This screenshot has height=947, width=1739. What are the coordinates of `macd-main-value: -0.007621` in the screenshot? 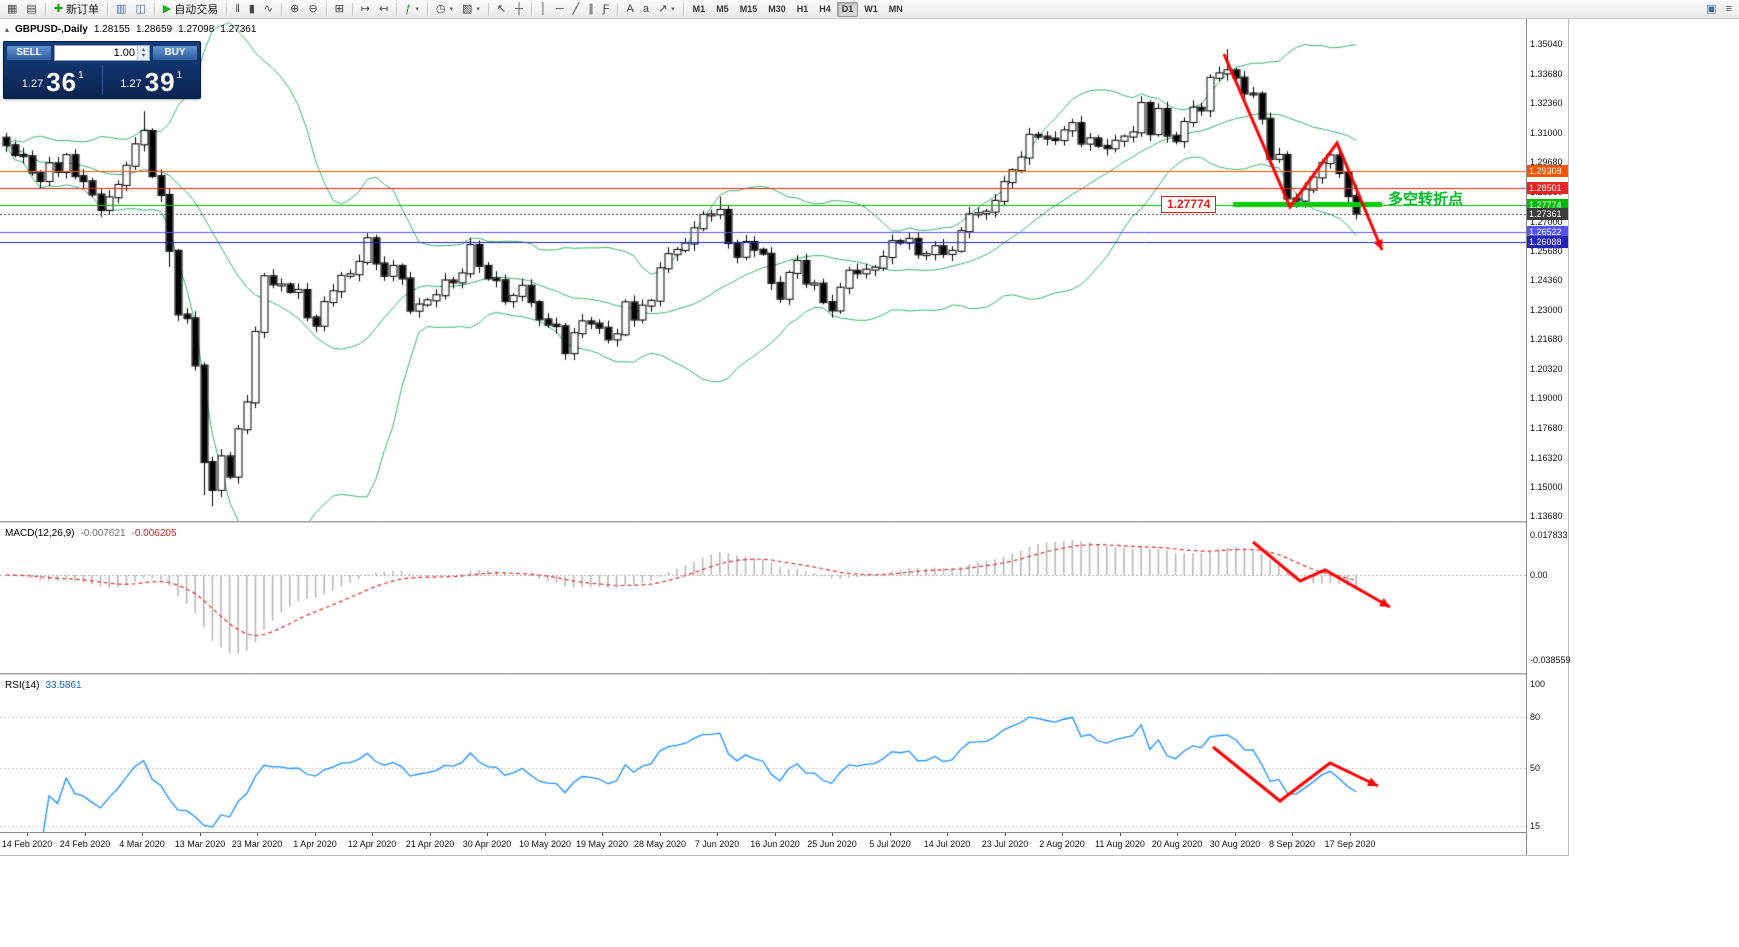 It's located at (103, 533).